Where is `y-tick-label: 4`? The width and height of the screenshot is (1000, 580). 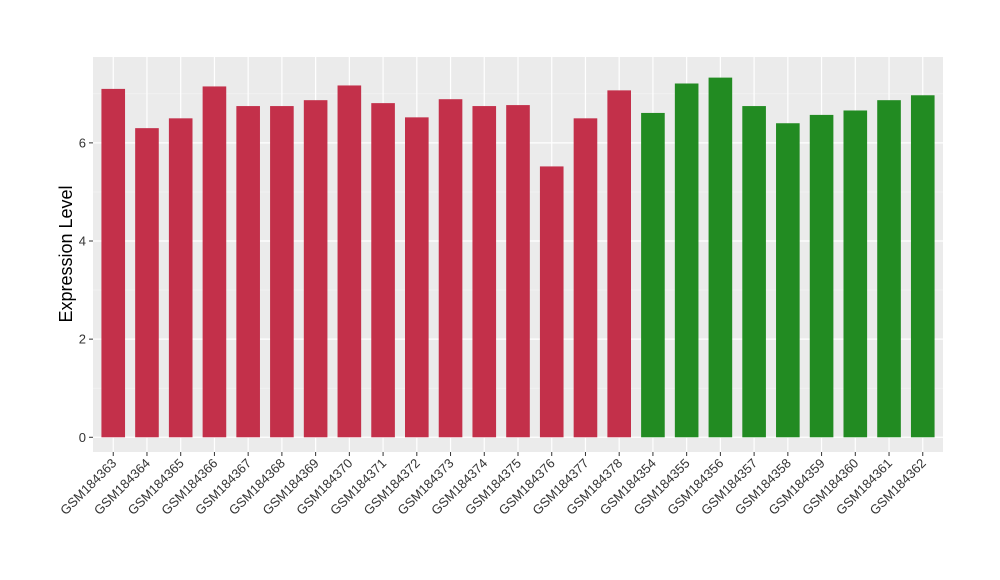 y-tick-label: 4 is located at coordinates (82, 241).